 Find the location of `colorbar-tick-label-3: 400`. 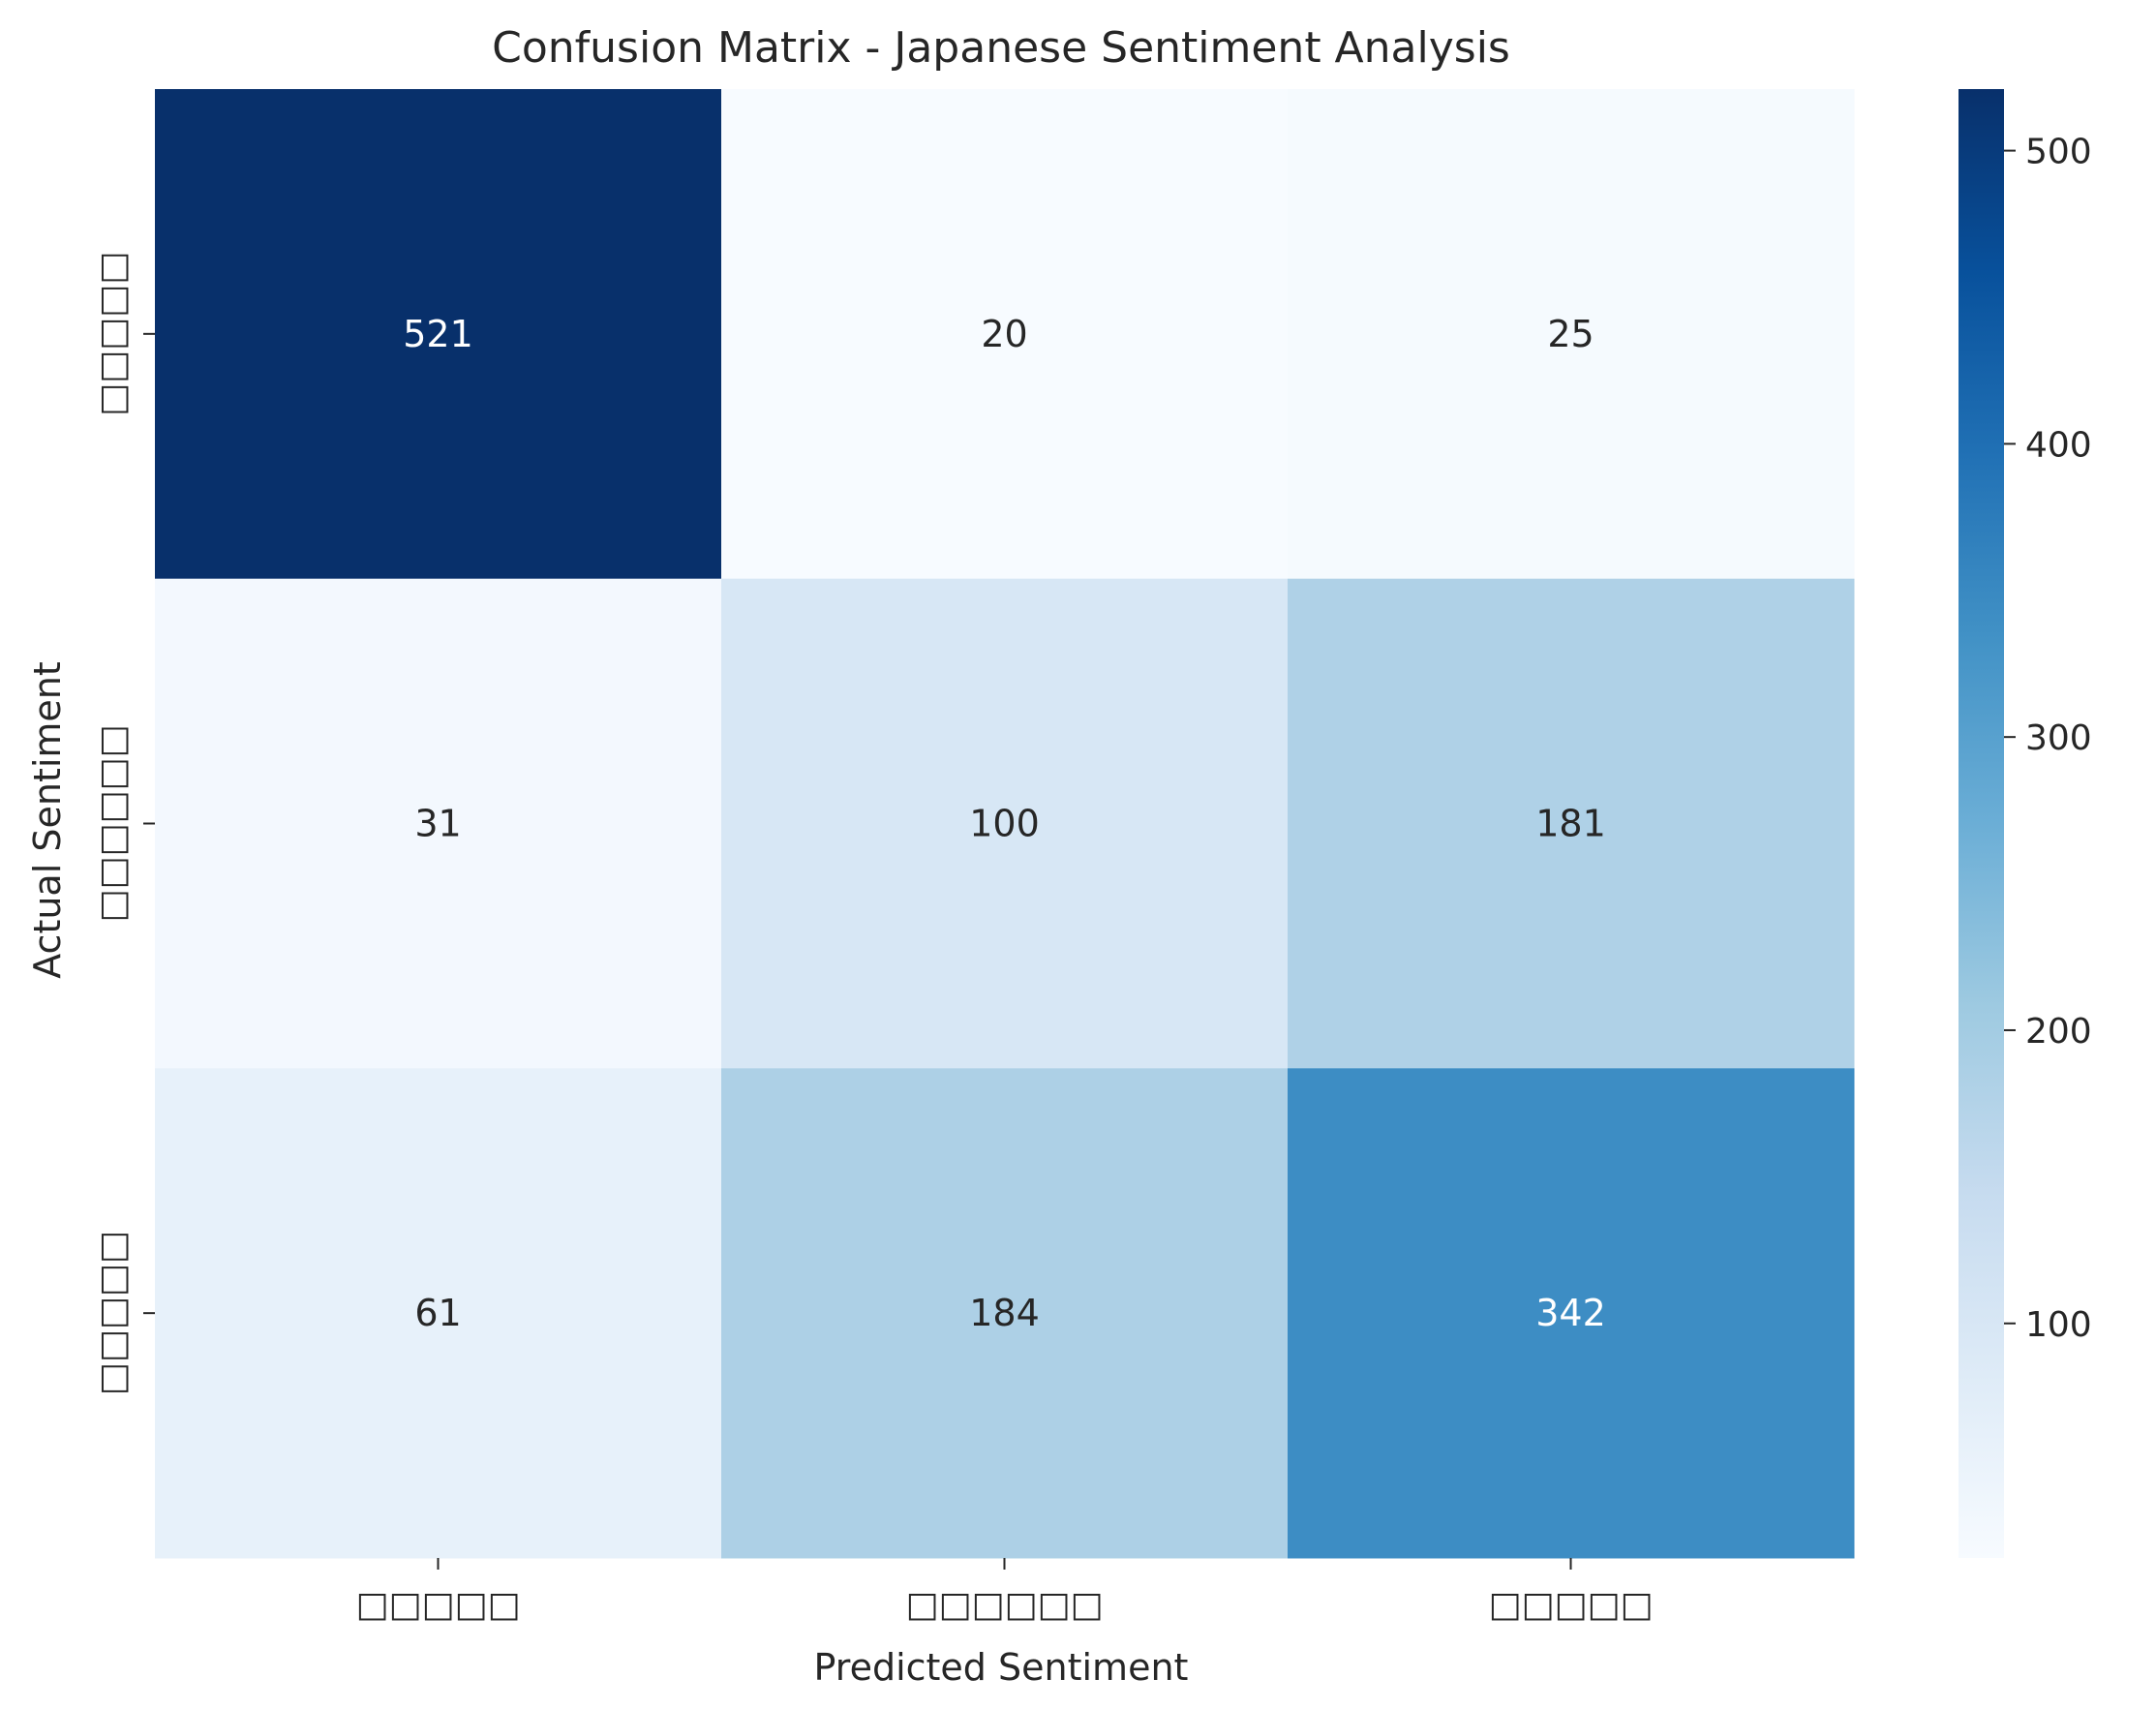

colorbar-tick-label-3: 400 is located at coordinates (2059, 445).